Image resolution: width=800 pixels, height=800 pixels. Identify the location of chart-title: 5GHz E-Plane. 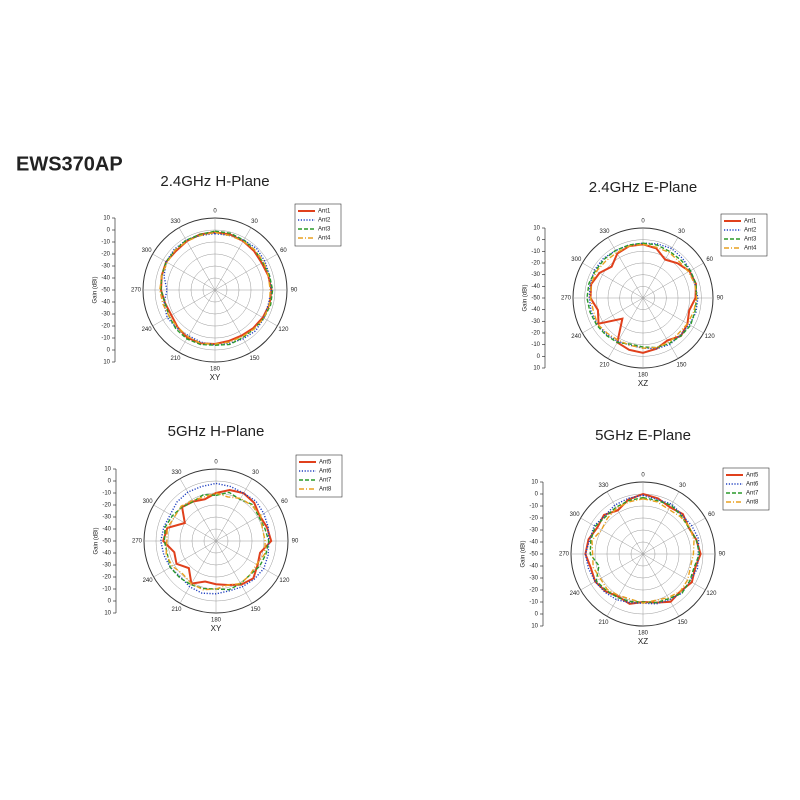
(643, 435).